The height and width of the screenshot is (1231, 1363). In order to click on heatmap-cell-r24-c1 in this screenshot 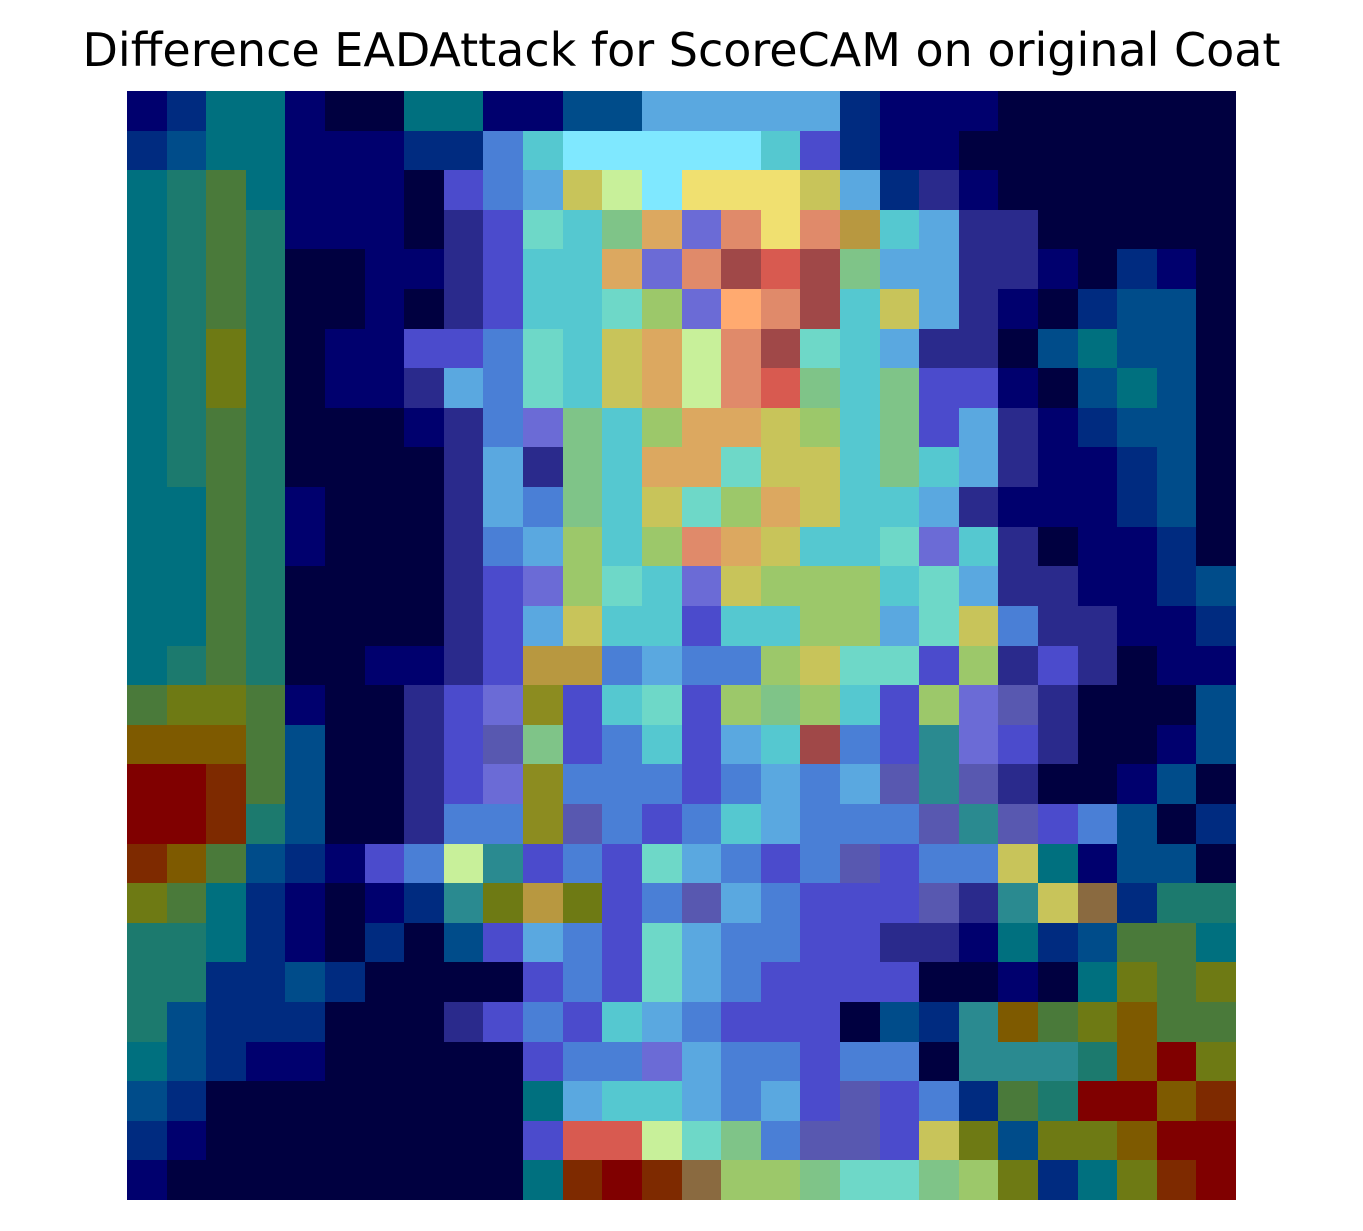, I will do `click(186, 1061)`.